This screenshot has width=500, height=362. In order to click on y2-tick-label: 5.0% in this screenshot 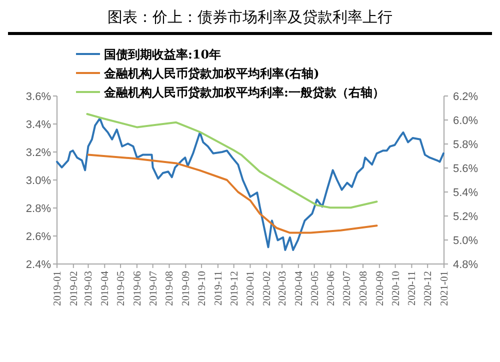, I will do `click(465, 241)`.